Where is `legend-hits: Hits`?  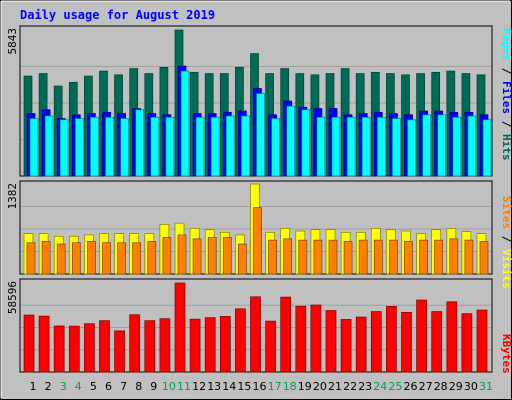 legend-hits: Hits is located at coordinates (506, 147).